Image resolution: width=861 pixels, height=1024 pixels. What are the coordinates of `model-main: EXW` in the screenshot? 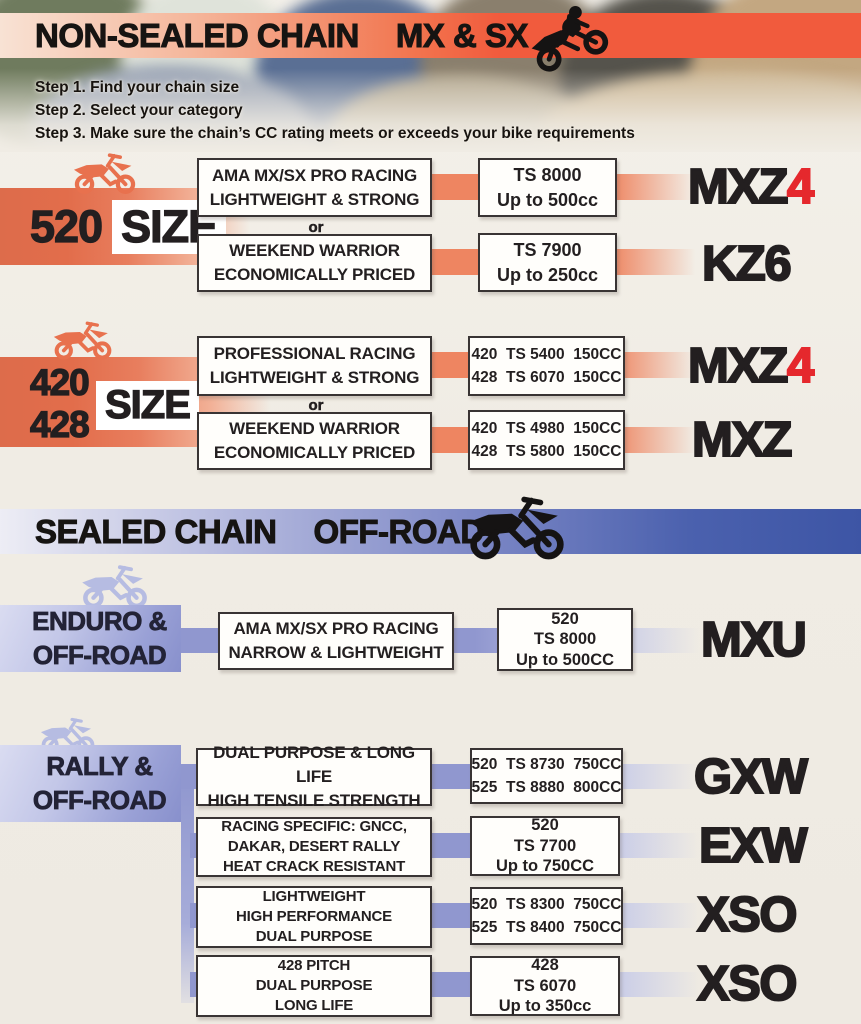 It's located at (753, 846).